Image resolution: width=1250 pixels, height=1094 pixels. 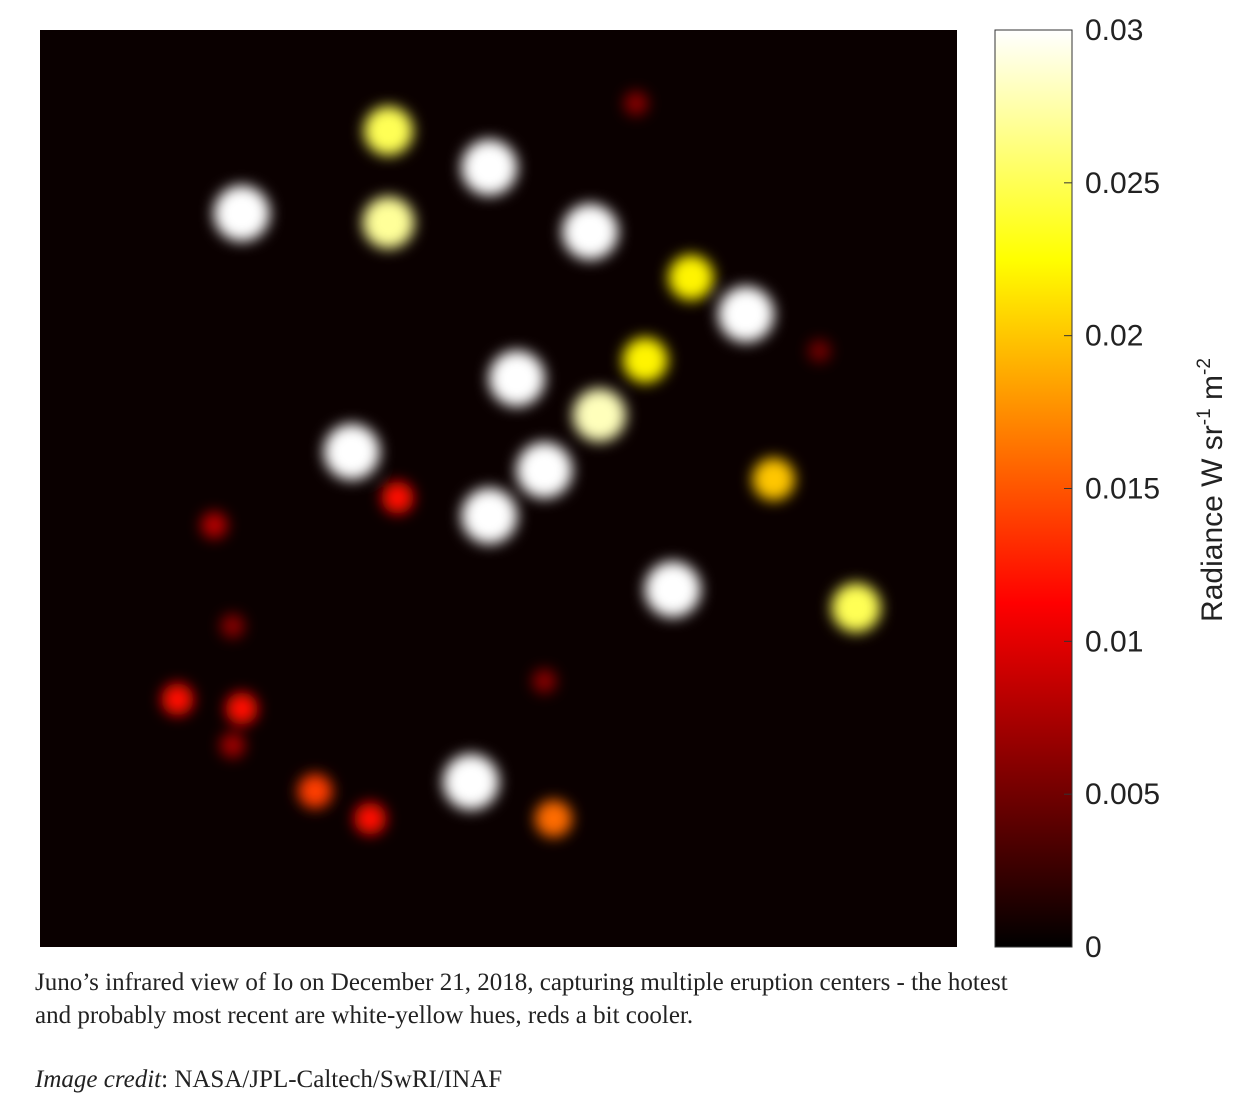 I want to click on colorbar-label: Radiance W sr-1 m-2, so click(x=1211, y=490).